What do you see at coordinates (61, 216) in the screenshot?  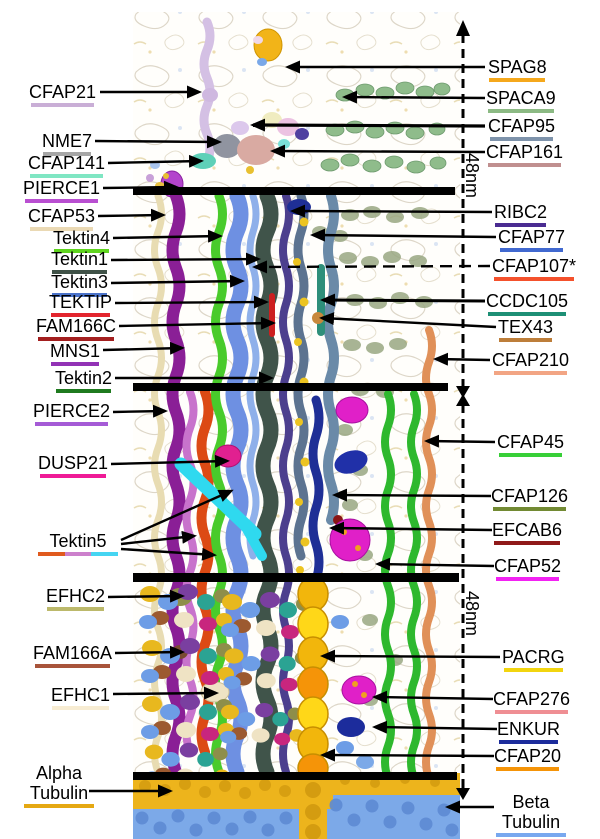 I see `label-text: CFAP53` at bounding box center [61, 216].